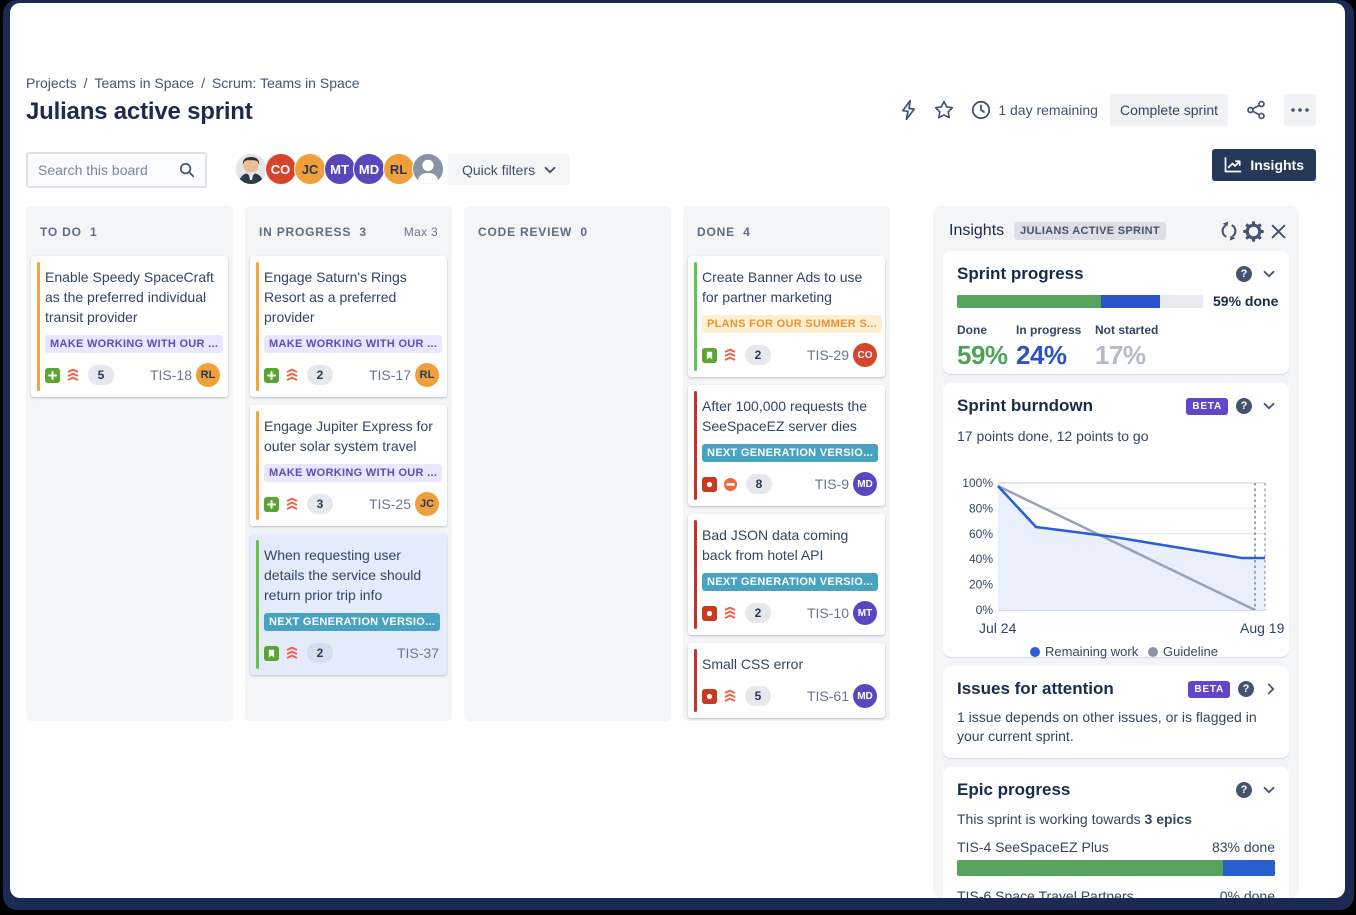 The image size is (1356, 915). Describe the element at coordinates (1092, 651) in the screenshot. I see `svg-text: Remaining work` at that location.